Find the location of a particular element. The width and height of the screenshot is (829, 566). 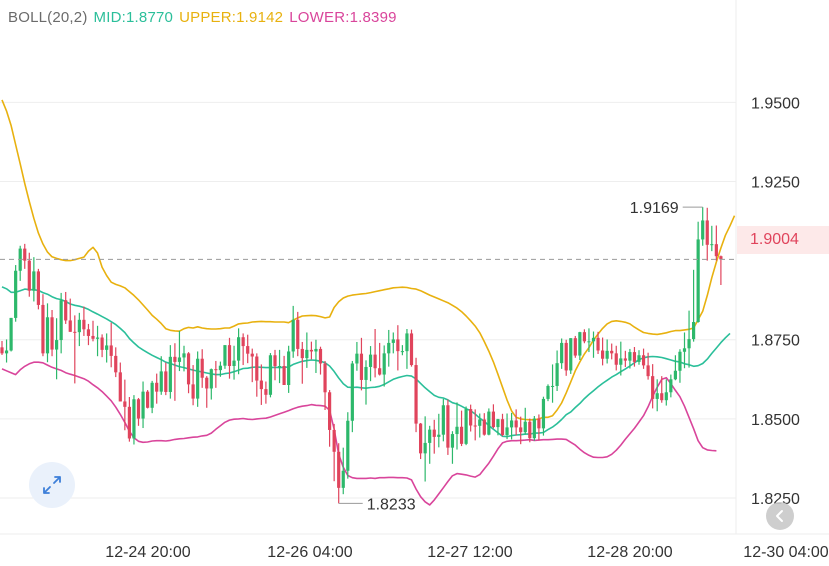

high-annotation: 1.9169 is located at coordinates (654, 208).